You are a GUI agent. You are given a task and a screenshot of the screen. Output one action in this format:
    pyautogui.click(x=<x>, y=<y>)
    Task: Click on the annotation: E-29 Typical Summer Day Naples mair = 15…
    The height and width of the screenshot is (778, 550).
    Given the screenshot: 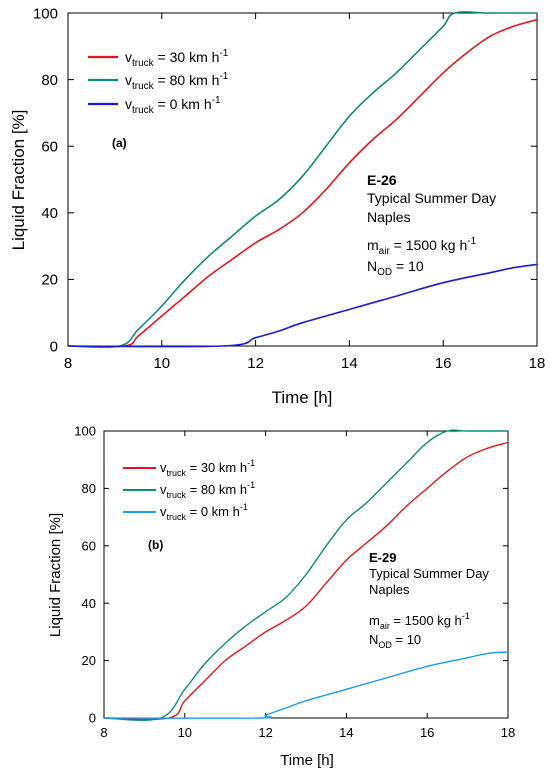 What is the action you would take?
    pyautogui.click(x=429, y=600)
    